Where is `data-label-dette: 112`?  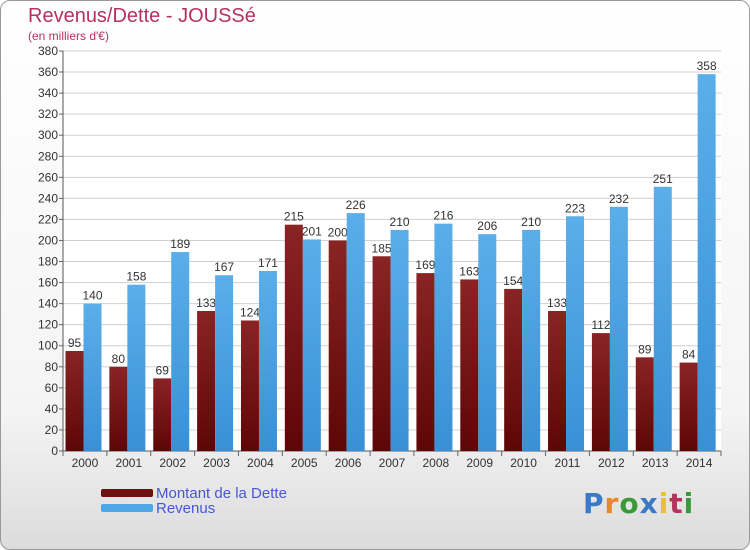
data-label-dette: 112 is located at coordinates (600, 325).